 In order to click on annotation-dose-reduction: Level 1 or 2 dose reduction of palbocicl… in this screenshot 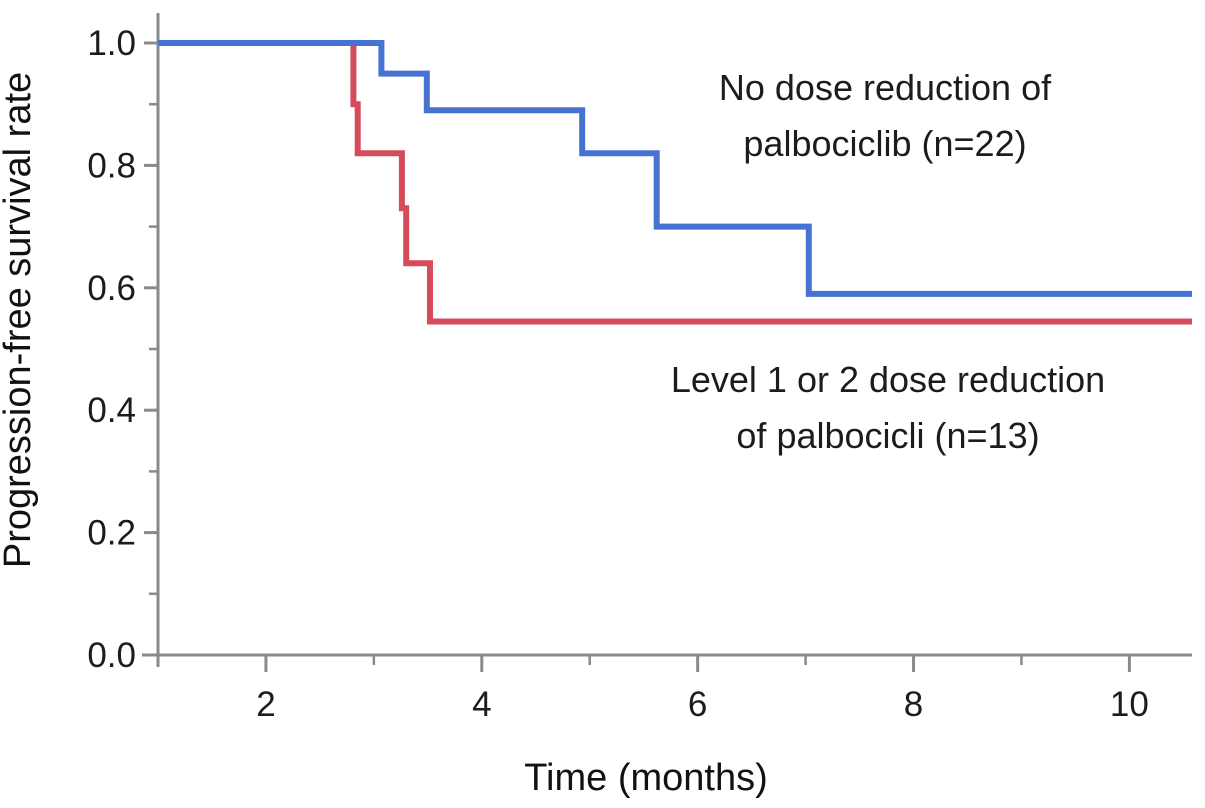, I will do `click(888, 408)`.